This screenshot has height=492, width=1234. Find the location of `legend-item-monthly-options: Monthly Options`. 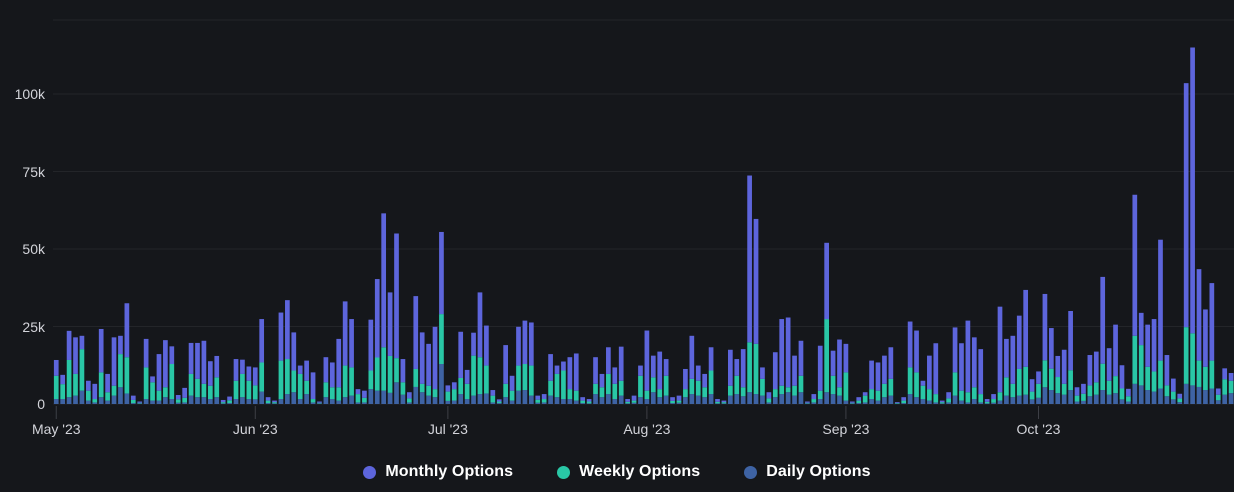

legend-item-monthly-options: Monthly Options is located at coordinates (438, 472).